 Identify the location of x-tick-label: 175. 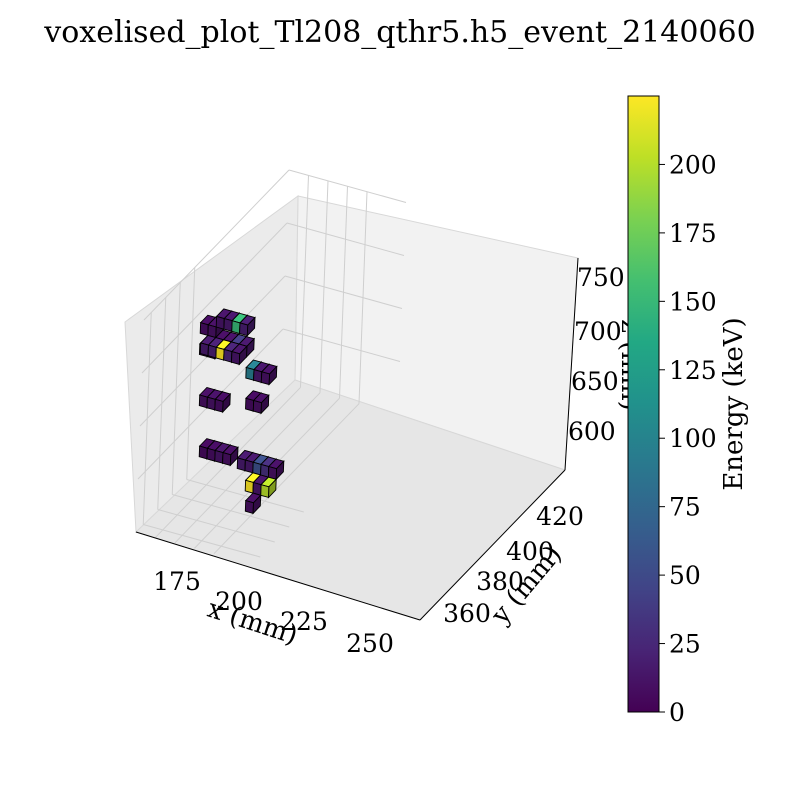
(177, 581).